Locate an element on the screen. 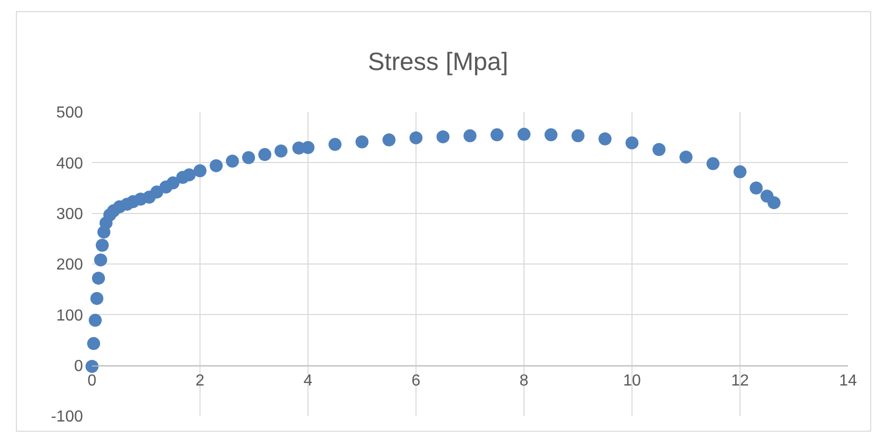 Image resolution: width=876 pixels, height=438 pixels. x-tick-label: 12 is located at coordinates (740, 381).